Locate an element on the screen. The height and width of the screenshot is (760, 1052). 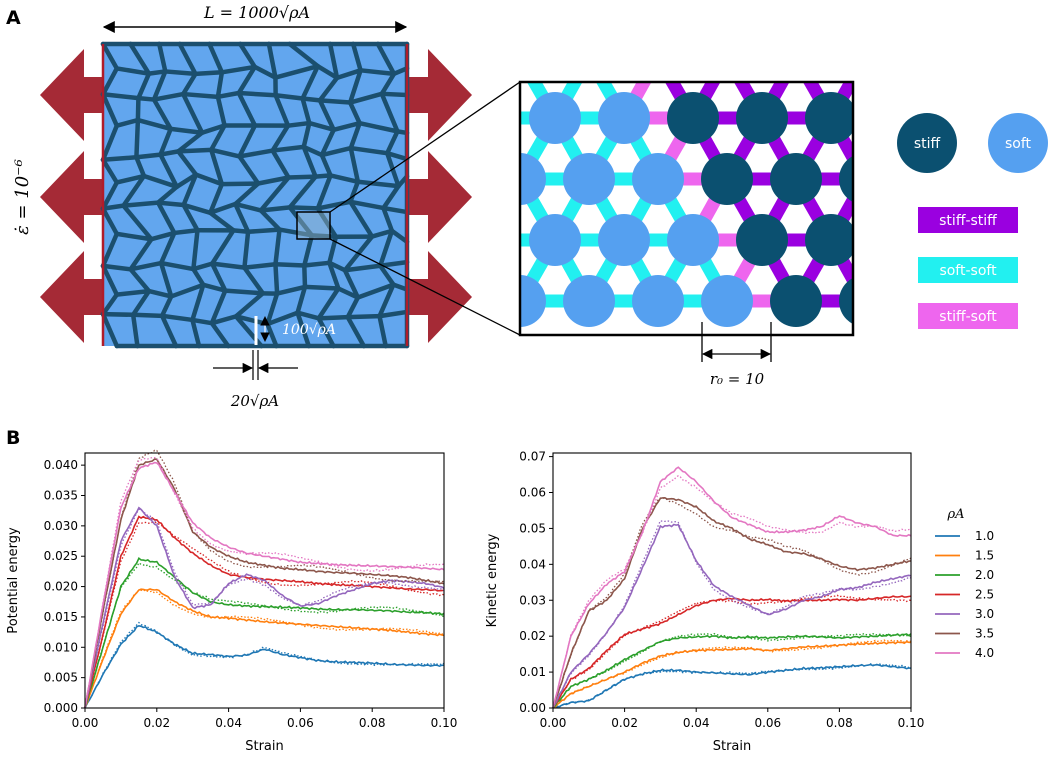
series-line-4.0 is located at coordinates (264, 584).